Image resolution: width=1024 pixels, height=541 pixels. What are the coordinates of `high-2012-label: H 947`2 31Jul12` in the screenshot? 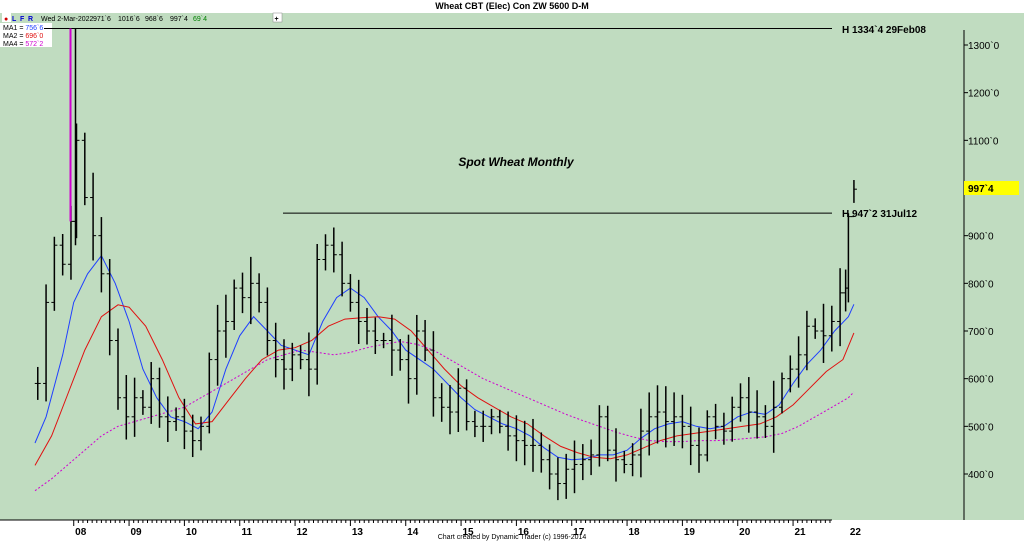 It's located at (879, 214).